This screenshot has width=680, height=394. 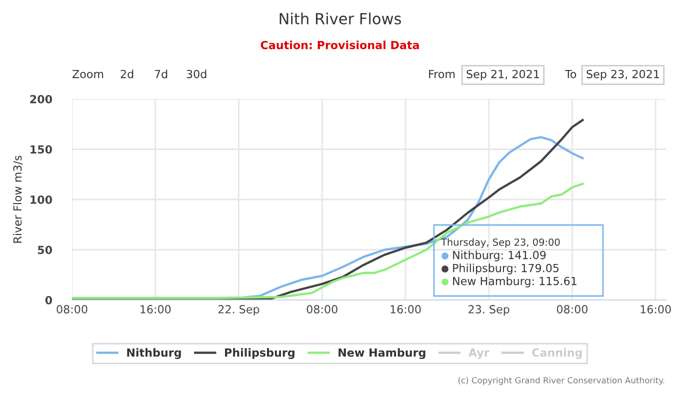 I want to click on chart-subtitle: Caution: Provisional Data, so click(x=339, y=45).